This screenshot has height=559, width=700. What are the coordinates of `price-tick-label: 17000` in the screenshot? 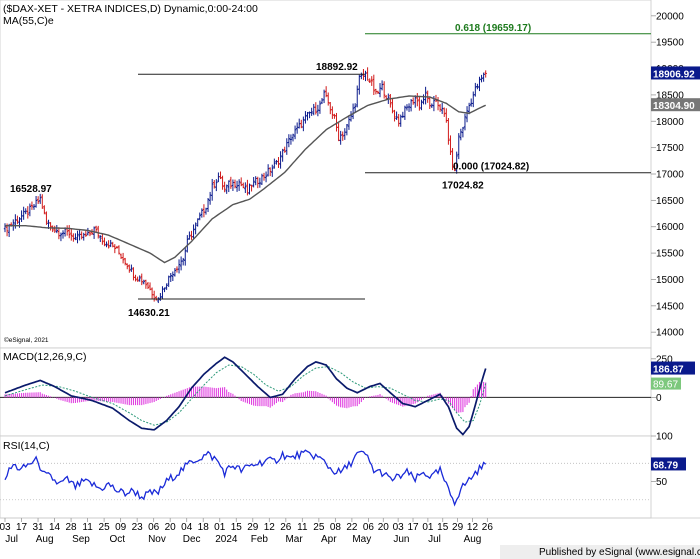 It's located at (670, 175).